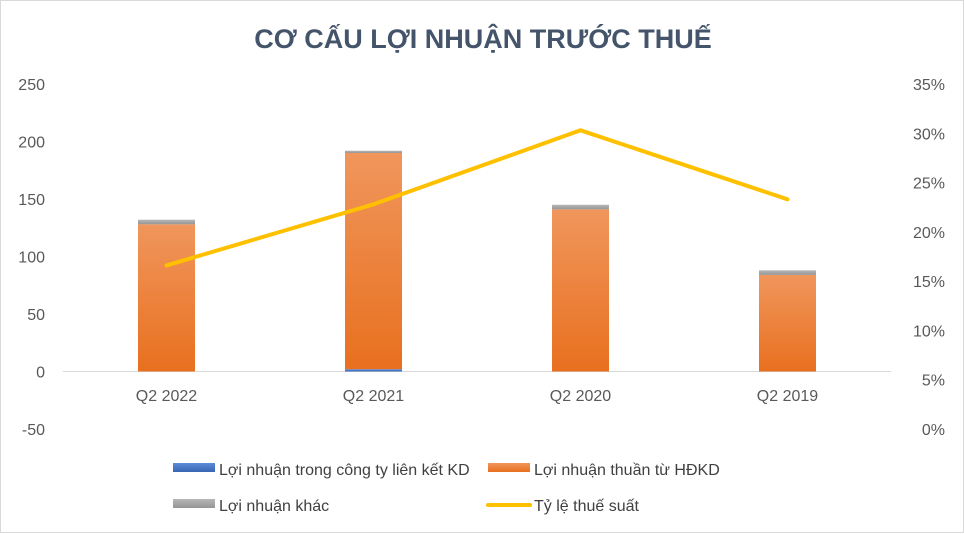  I want to click on right-axis: 35% 30% 25% 20% 15% 10% 5% 0%, so click(929, 258).